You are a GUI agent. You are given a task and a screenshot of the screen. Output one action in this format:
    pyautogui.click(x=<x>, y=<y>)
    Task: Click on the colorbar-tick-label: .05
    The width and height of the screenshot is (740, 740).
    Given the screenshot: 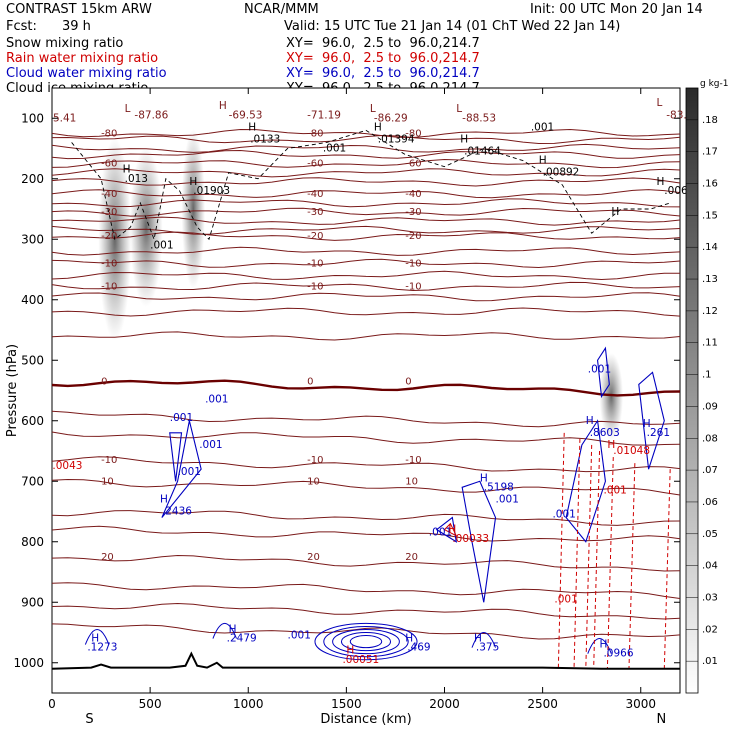 What is the action you would take?
    pyautogui.click(x=710, y=534)
    